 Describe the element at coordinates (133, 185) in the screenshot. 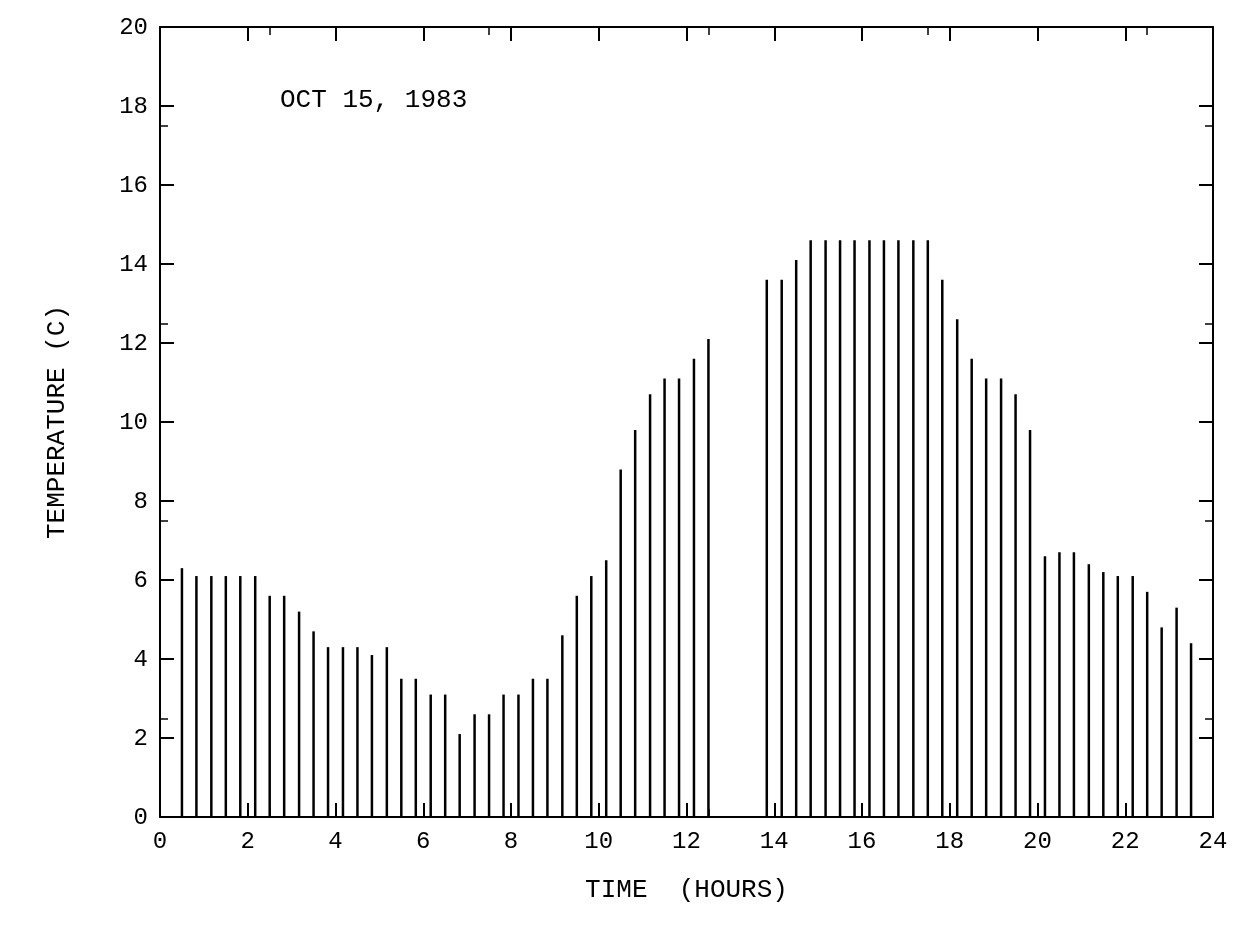

I see `y-tick-label: 16` at that location.